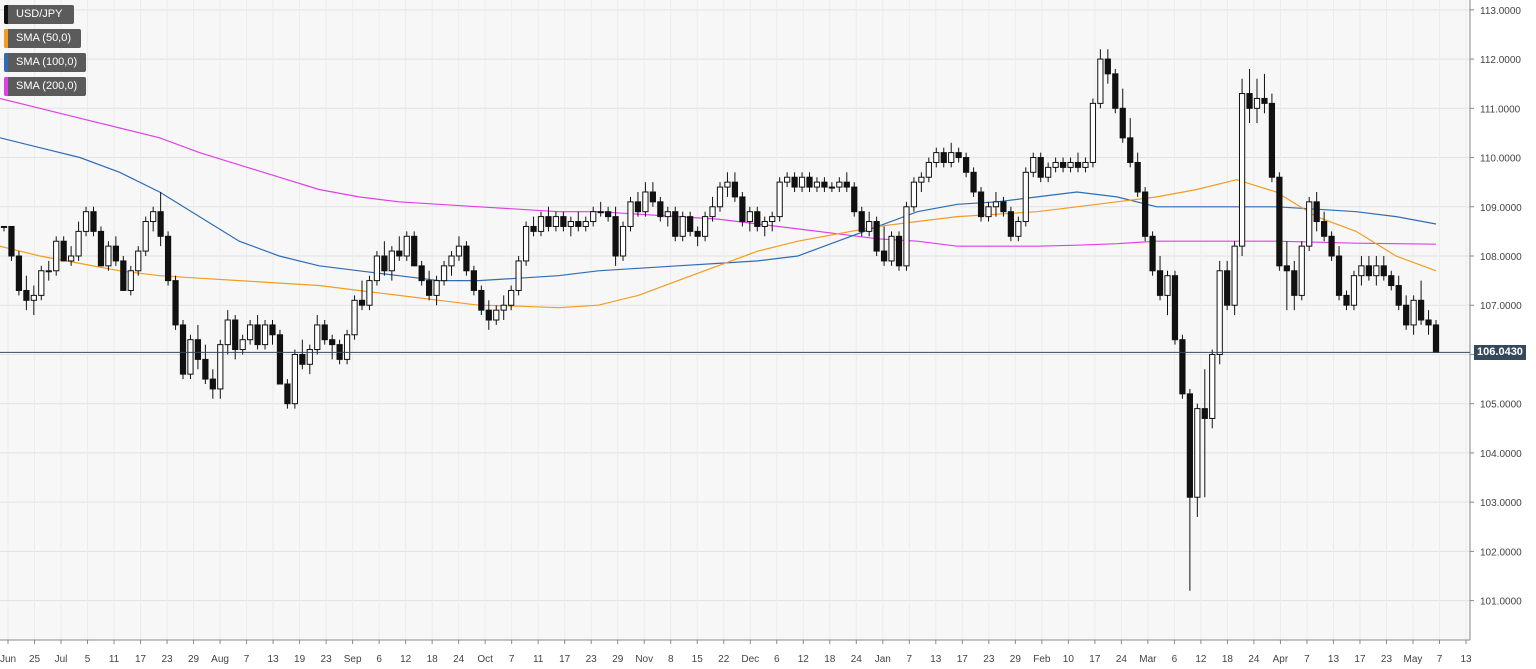 This screenshot has width=1536, height=669. Describe the element at coordinates (61, 659) in the screenshot. I see `x-tick-label: Jul` at that location.